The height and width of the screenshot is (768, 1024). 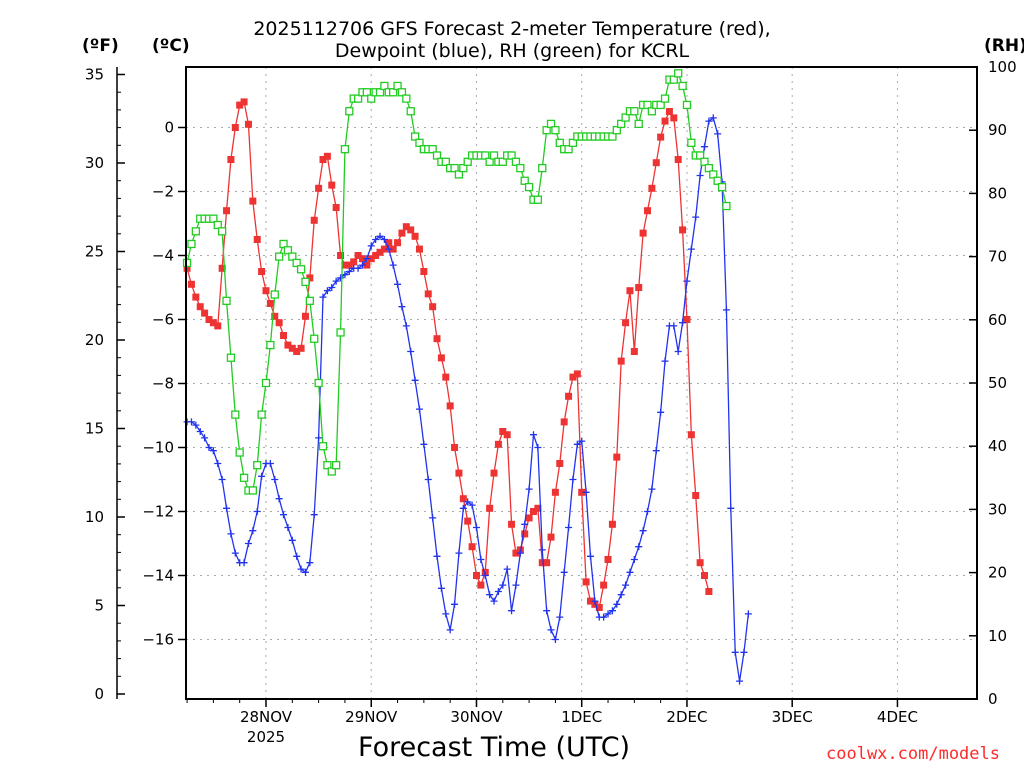 What do you see at coordinates (100, 46) in the screenshot?
I see `fahrenheit-unit-label: (ºF)` at bounding box center [100, 46].